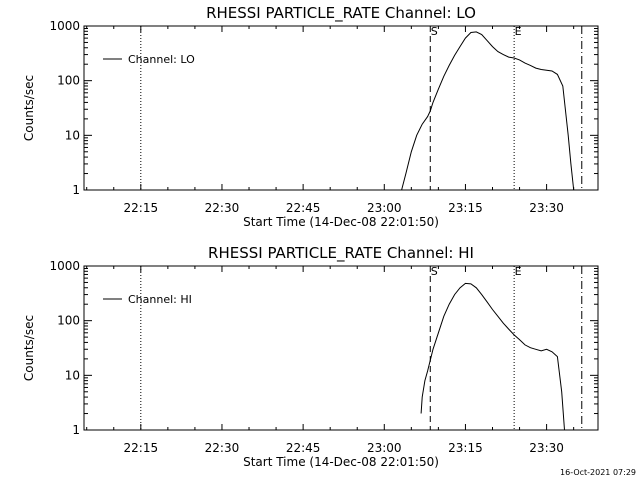 This screenshot has height=480, width=640. I want to click on chart-1-y-tick-label: 100, so click(68, 321).